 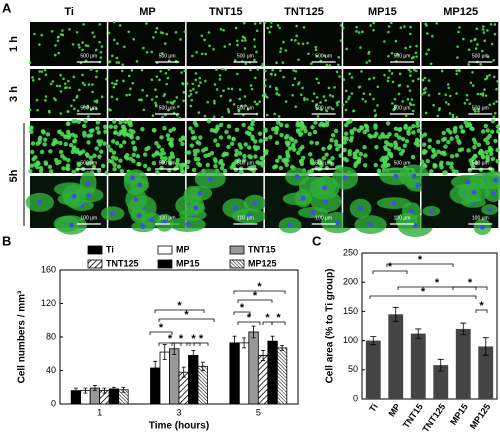 I want to click on column-label: MP125, so click(x=460, y=12).